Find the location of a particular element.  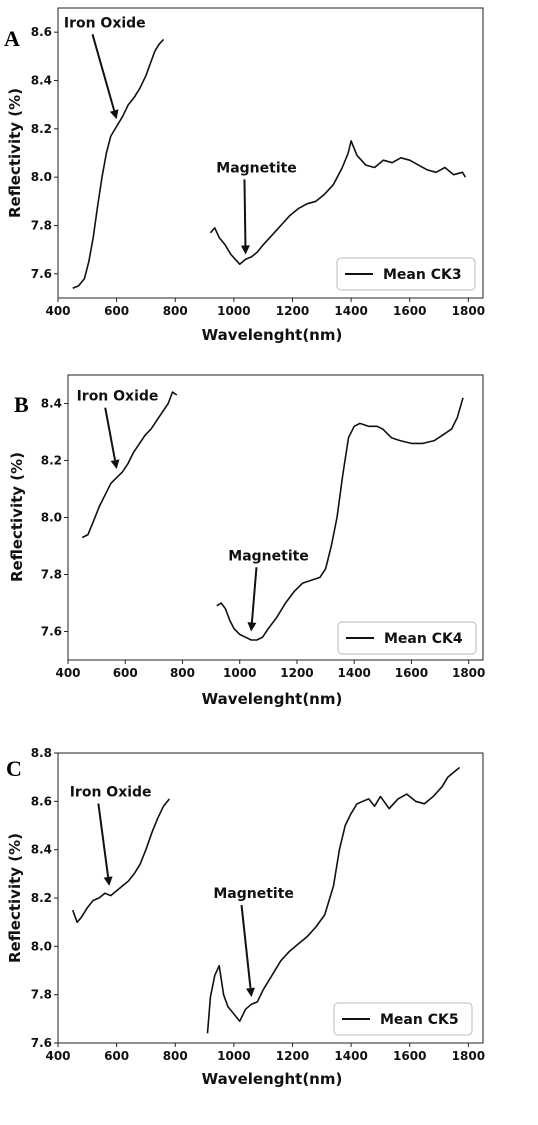

panel-letter: C is located at coordinates (14, 768).